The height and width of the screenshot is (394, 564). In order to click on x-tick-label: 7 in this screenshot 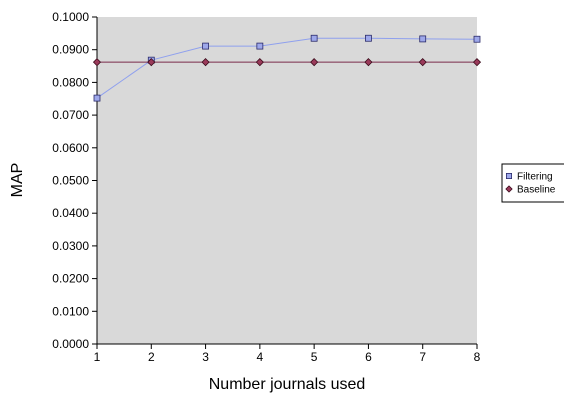, I will do `click(422, 357)`.